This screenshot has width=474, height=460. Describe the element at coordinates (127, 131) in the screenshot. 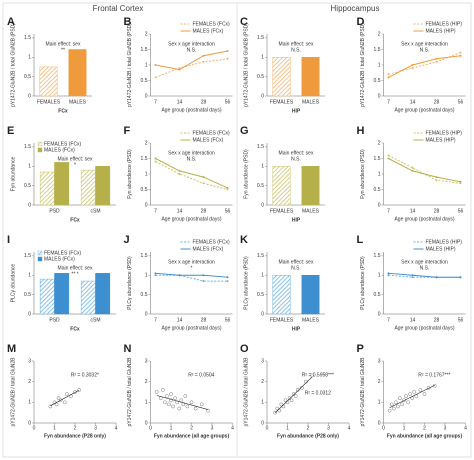

I see `panel-letter: F` at that location.